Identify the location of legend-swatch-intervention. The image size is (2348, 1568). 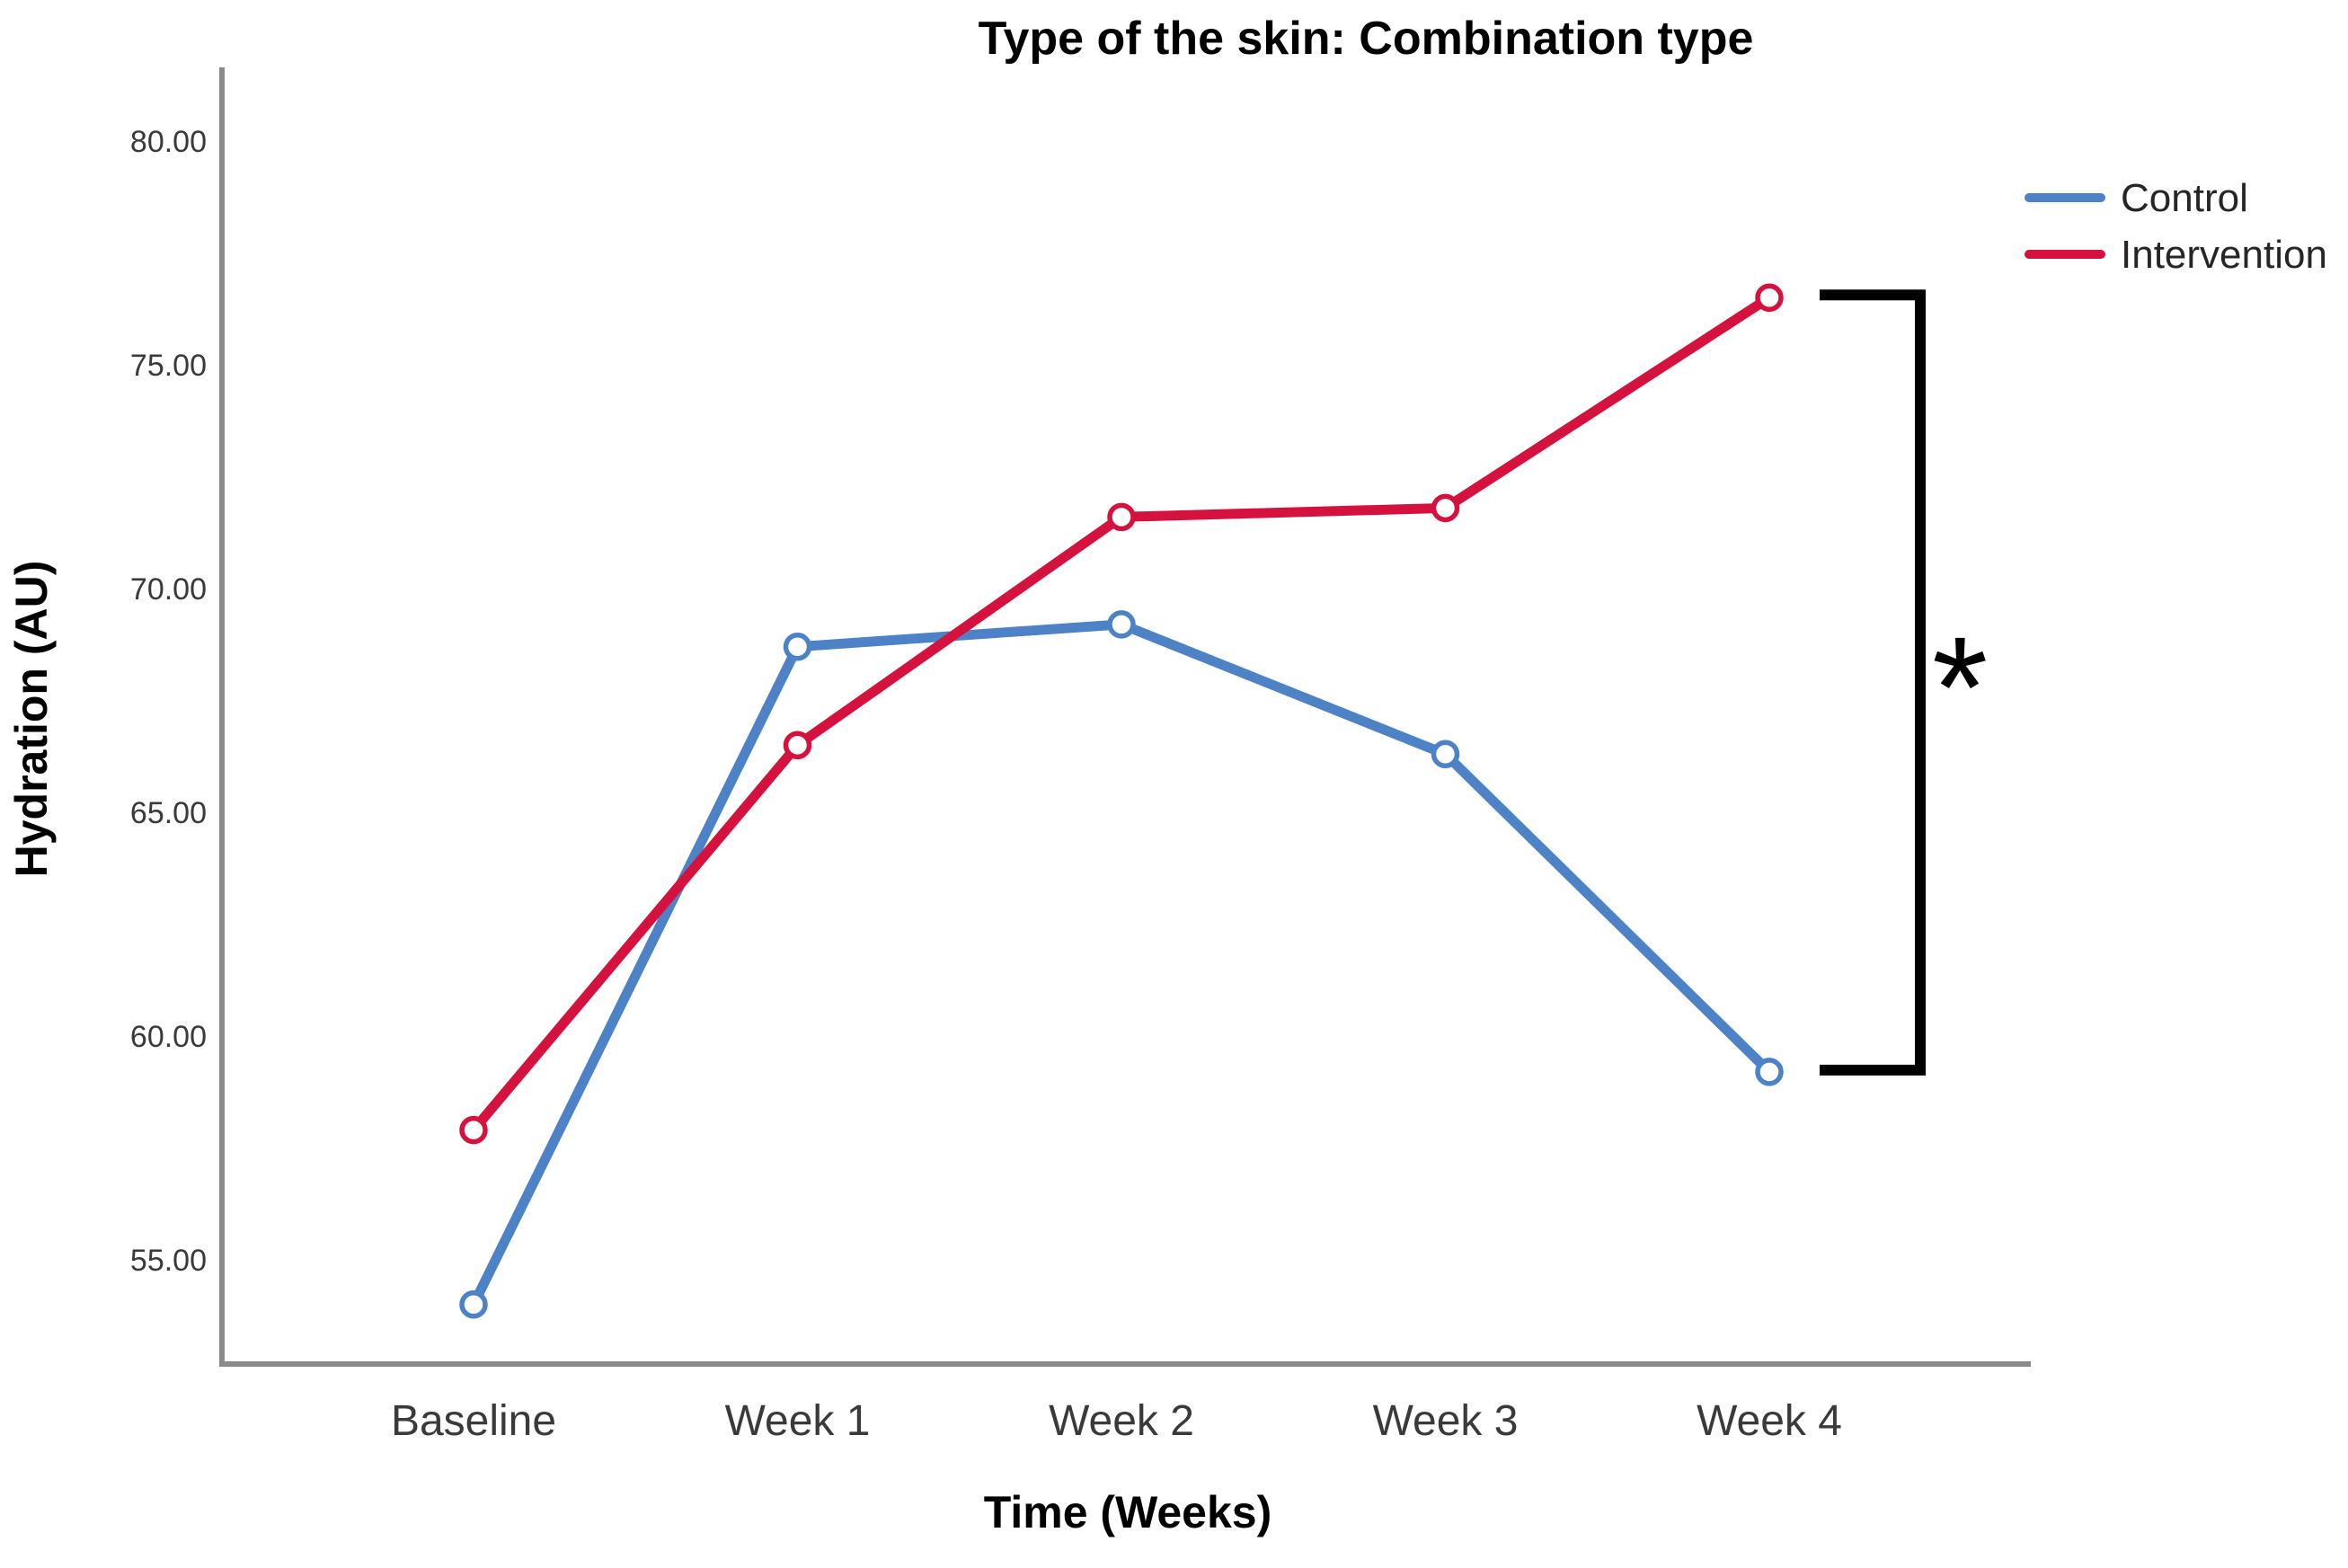
(2065, 255).